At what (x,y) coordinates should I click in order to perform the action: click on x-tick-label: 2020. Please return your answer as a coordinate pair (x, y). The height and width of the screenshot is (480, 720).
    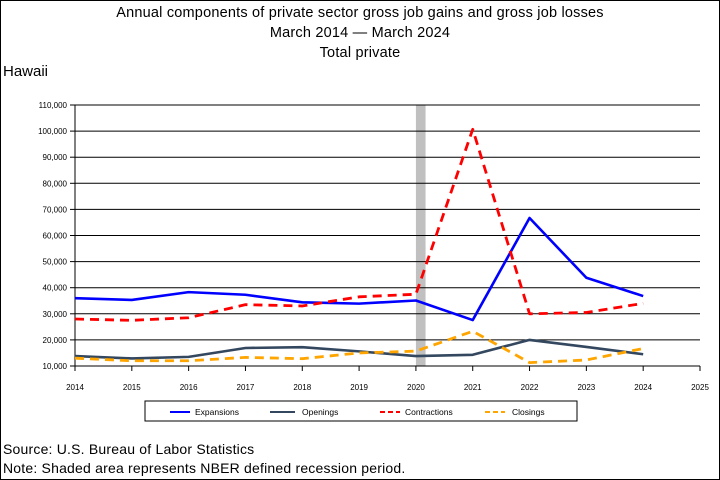
    Looking at the image, I should click on (416, 387).